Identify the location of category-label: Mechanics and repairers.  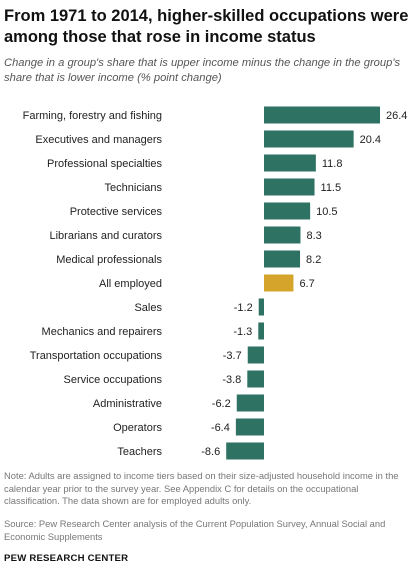
(102, 332).